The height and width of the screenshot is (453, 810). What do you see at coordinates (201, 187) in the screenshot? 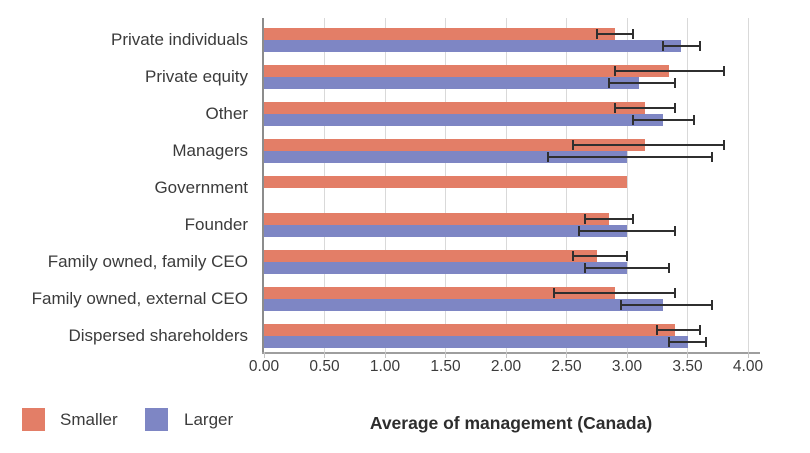
I see `category-label: Government` at bounding box center [201, 187].